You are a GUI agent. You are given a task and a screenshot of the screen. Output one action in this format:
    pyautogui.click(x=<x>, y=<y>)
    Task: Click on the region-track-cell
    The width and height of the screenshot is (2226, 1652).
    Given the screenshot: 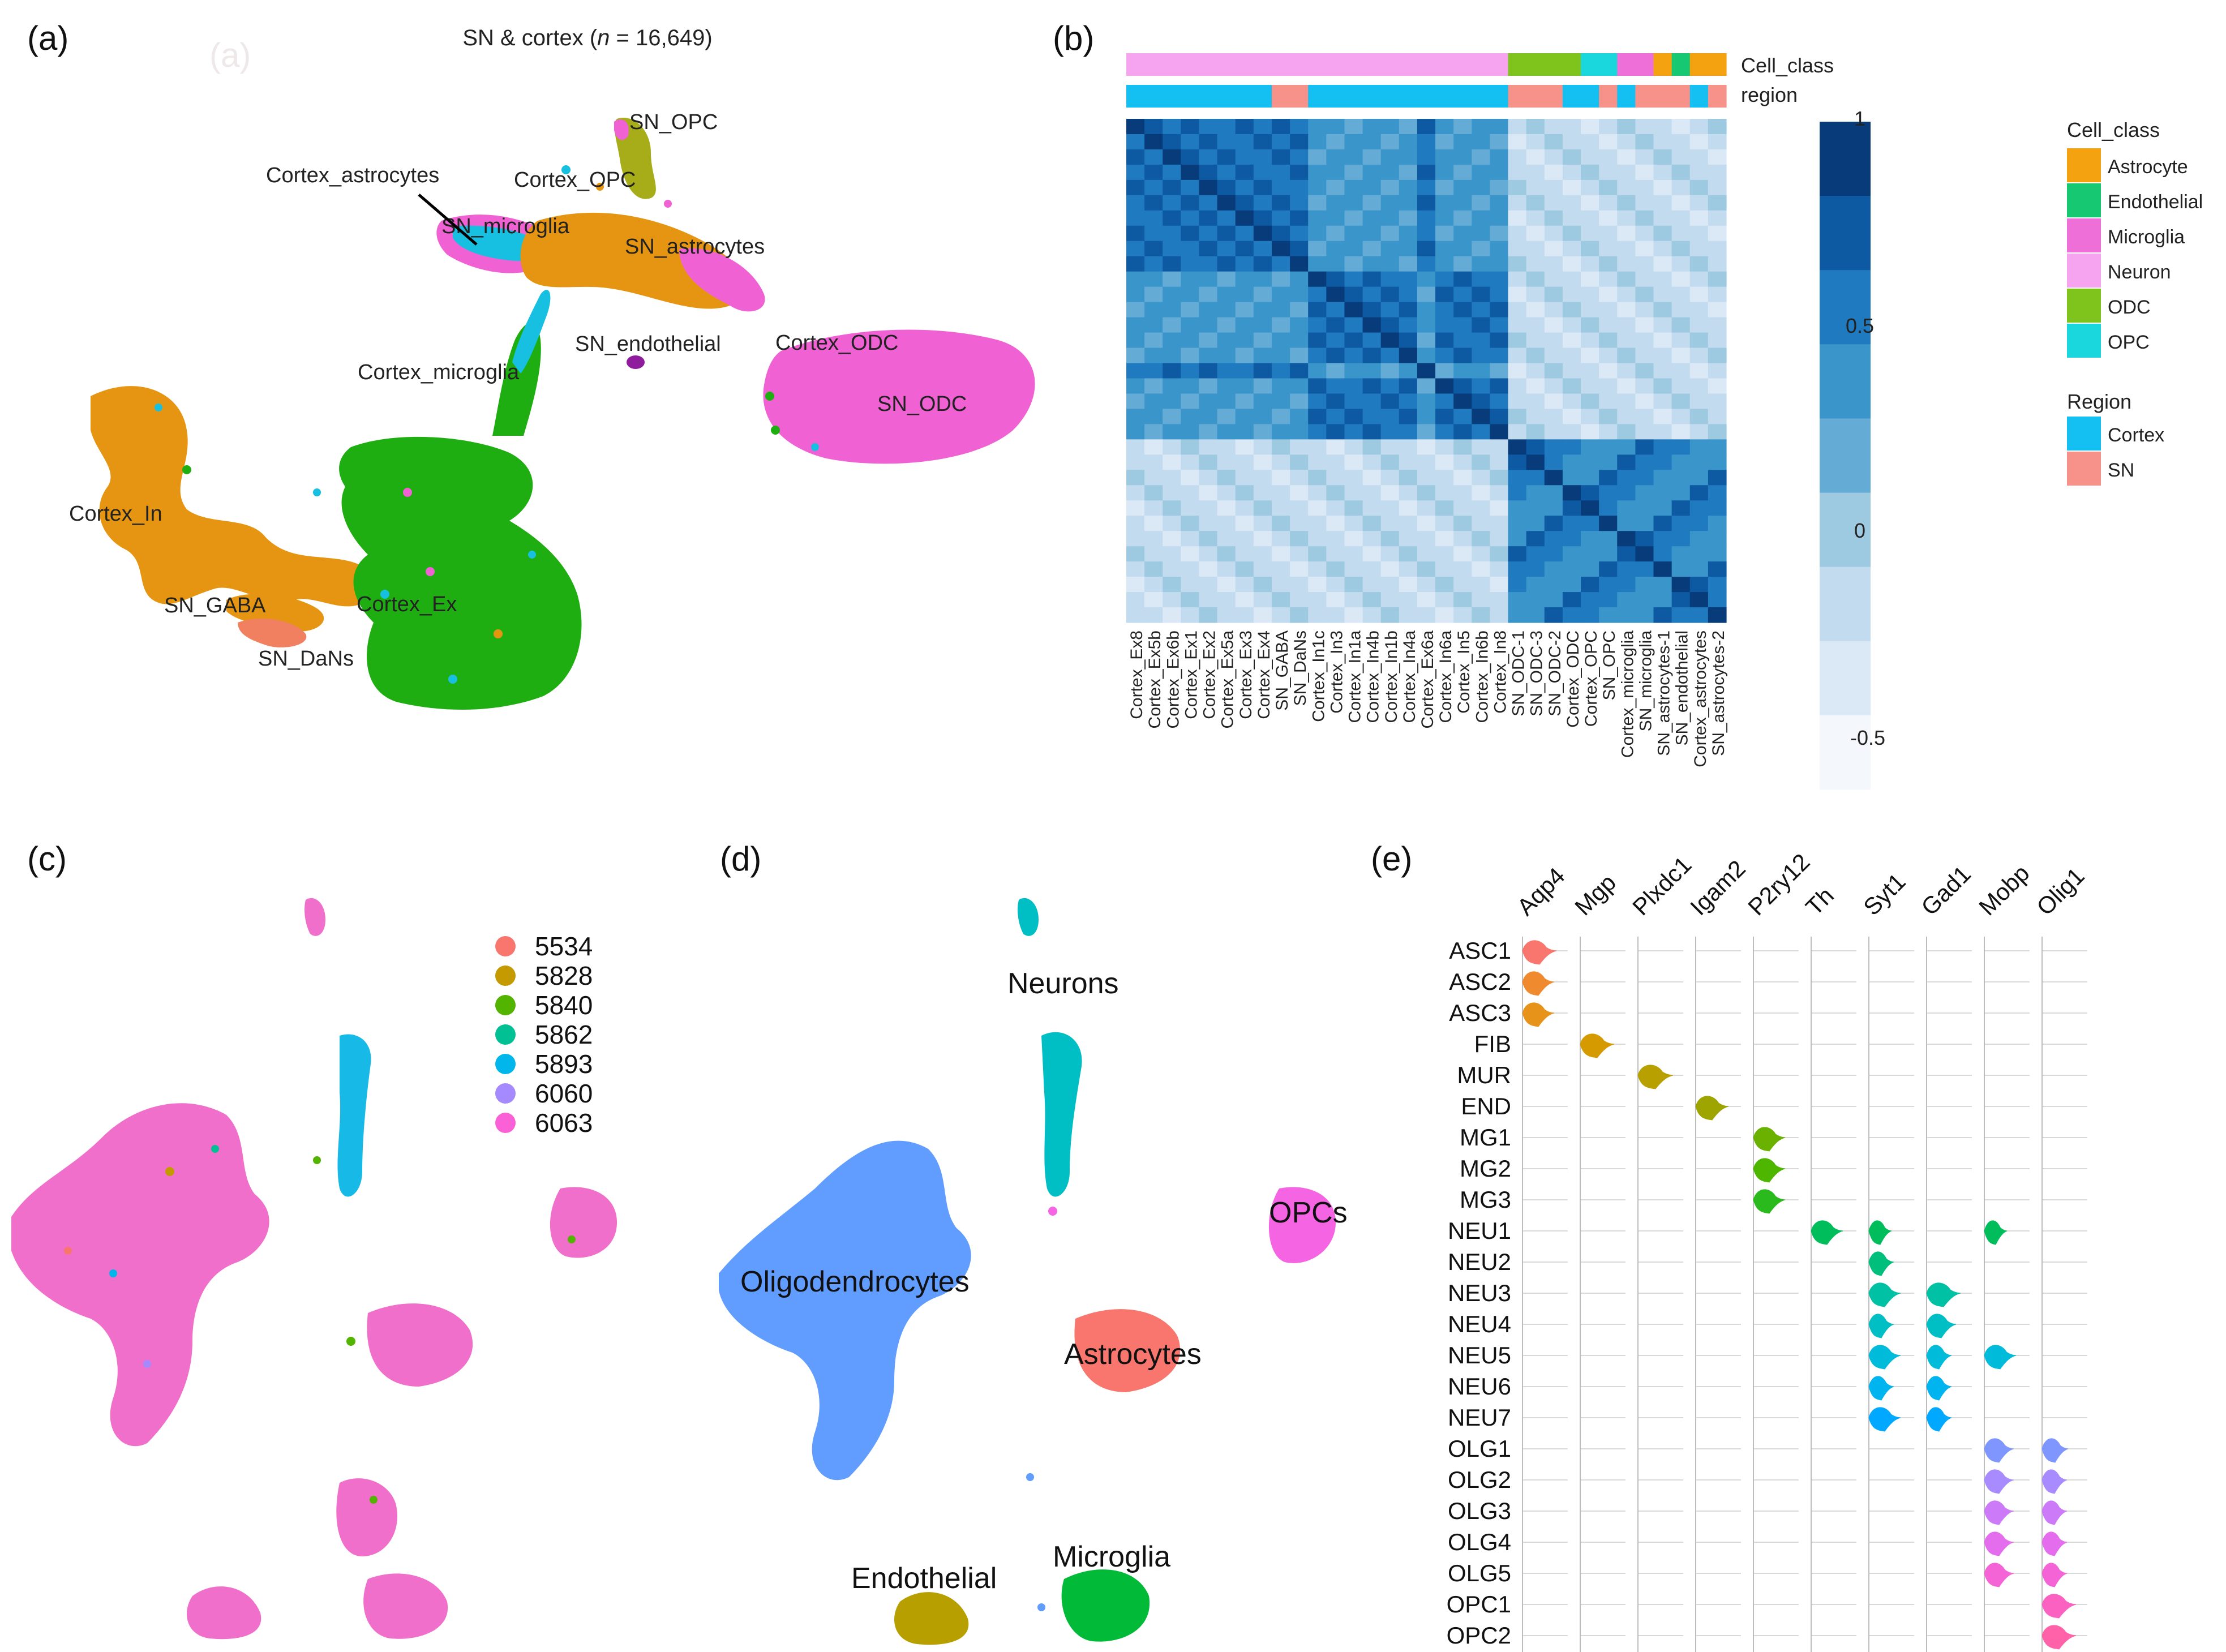 What is the action you would take?
    pyautogui.click(x=1244, y=97)
    